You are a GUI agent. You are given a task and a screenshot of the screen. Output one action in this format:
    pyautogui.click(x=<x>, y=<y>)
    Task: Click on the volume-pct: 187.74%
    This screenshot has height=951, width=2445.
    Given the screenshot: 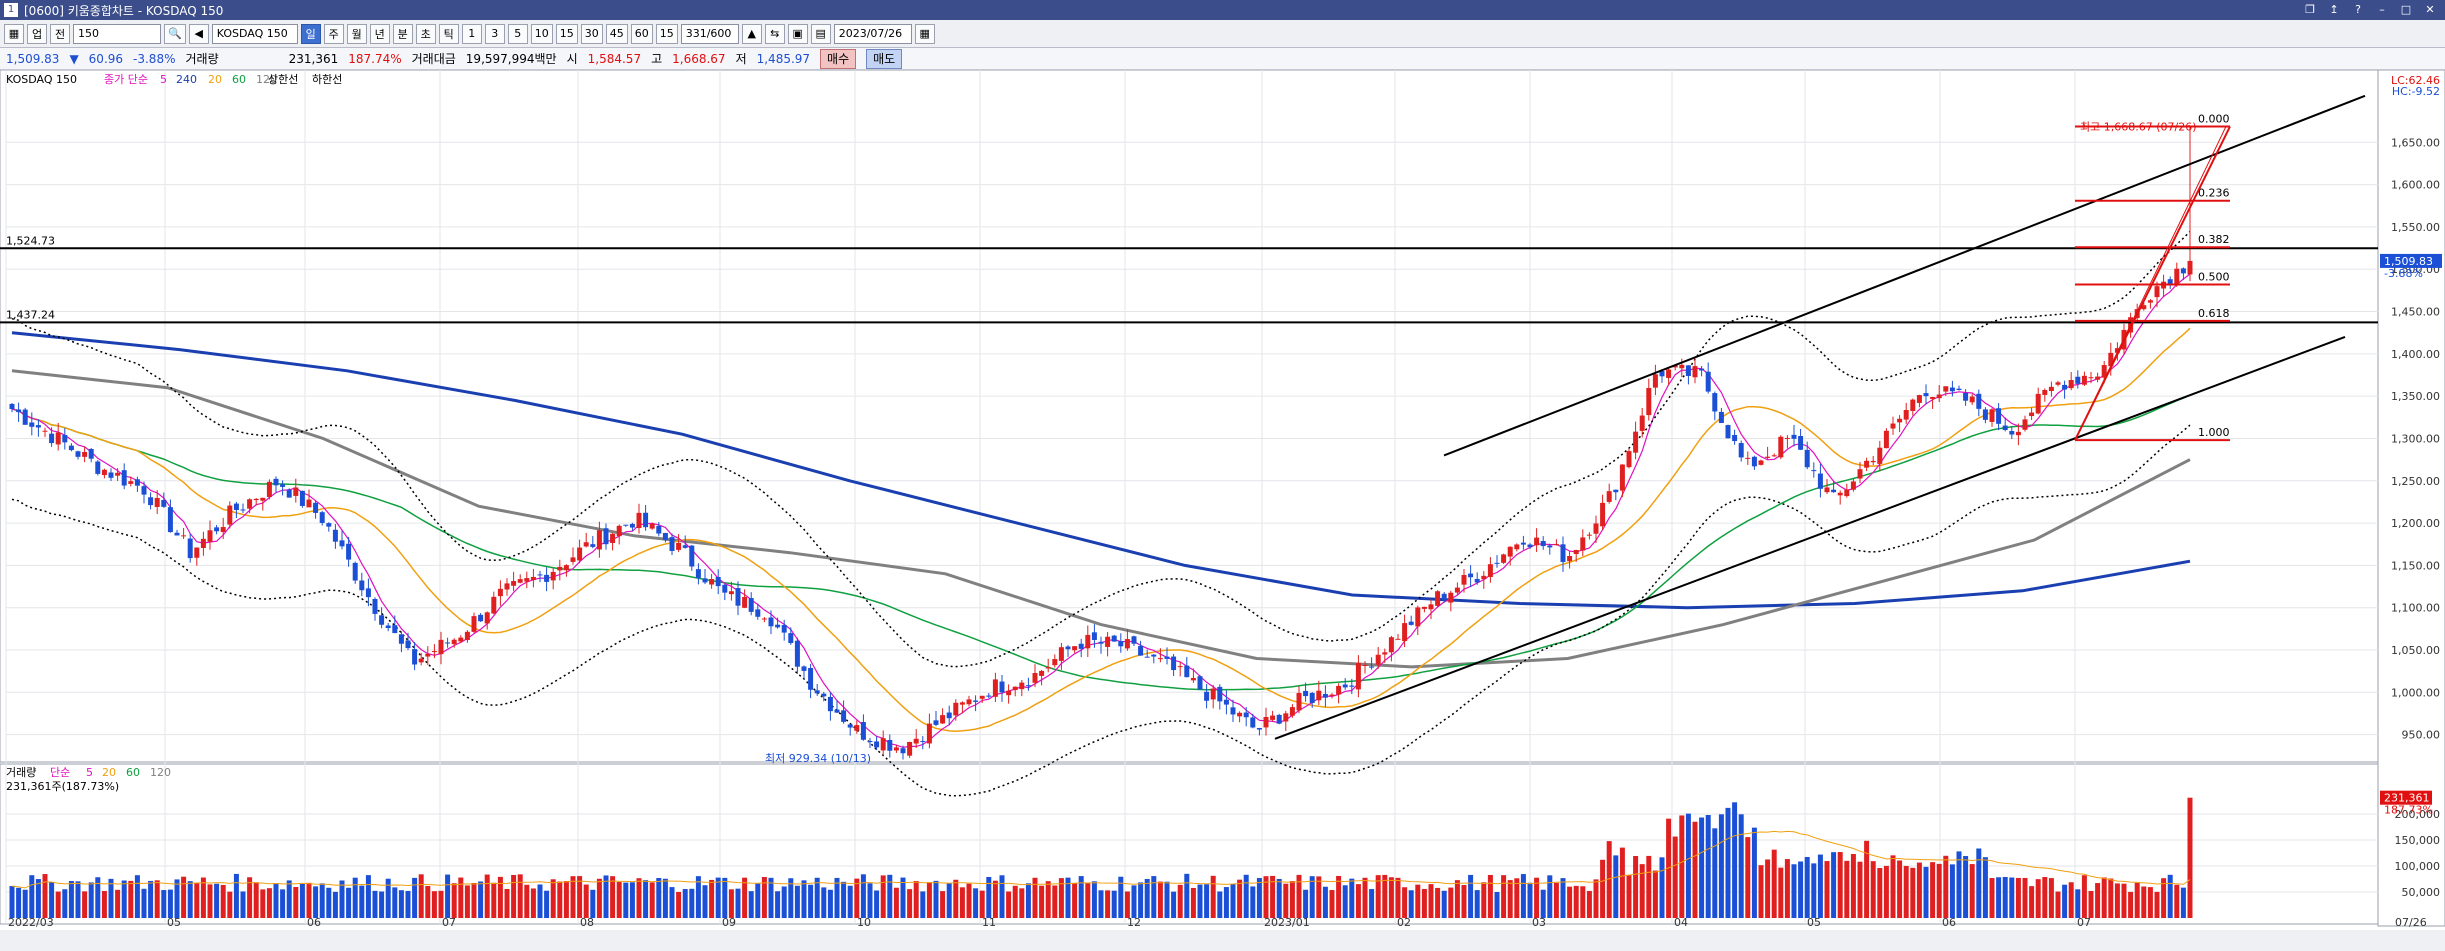 What is the action you would take?
    pyautogui.click(x=375, y=58)
    